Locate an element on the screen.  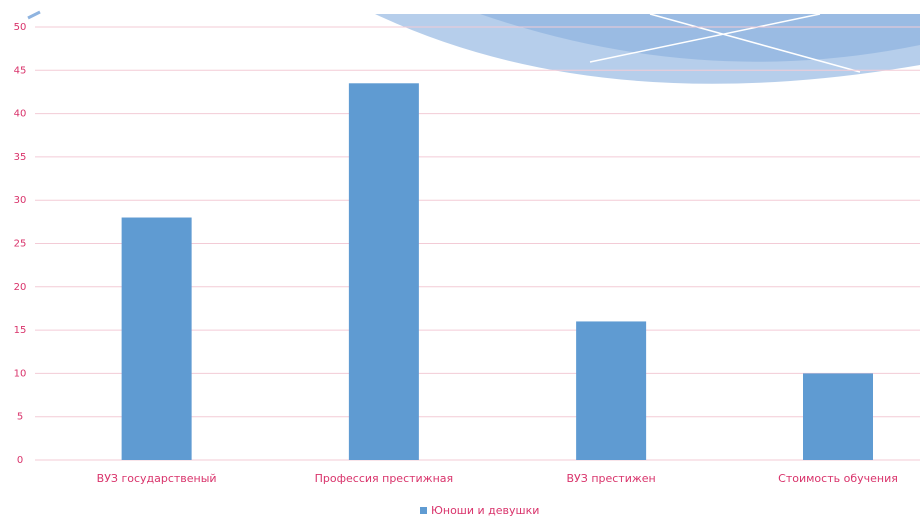
legend-label: Юноши и девушки is located at coordinates (485, 510).